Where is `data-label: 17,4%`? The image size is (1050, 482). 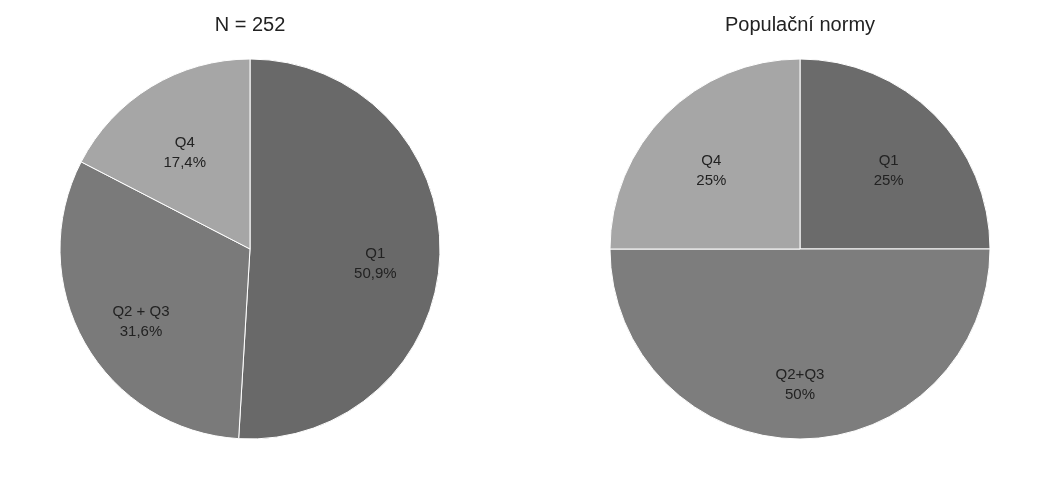
data-label: 17,4% is located at coordinates (185, 161).